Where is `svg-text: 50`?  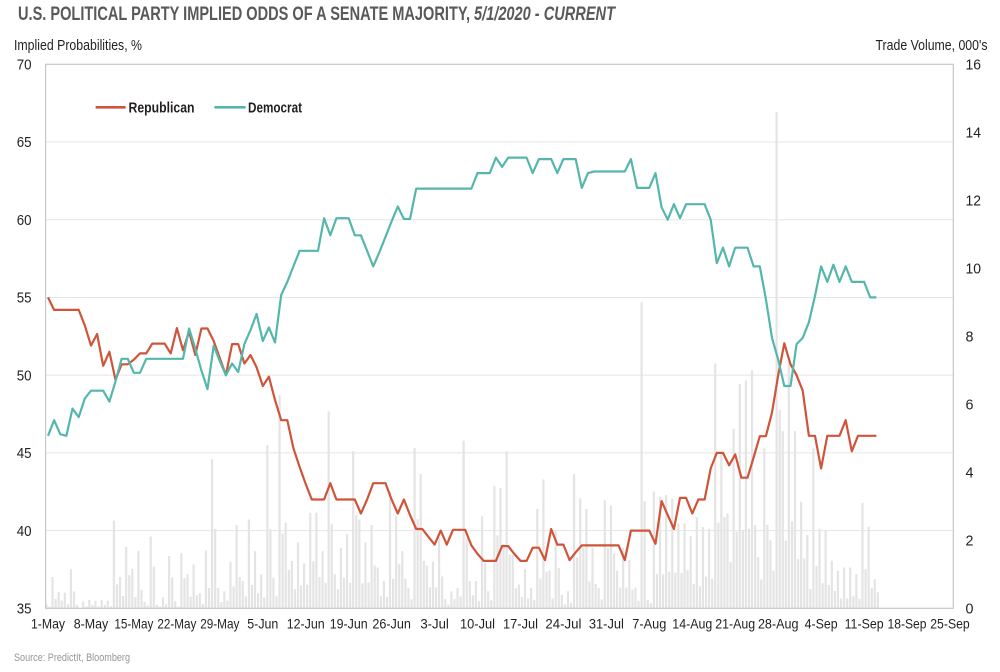
svg-text: 50 is located at coordinates (24, 376).